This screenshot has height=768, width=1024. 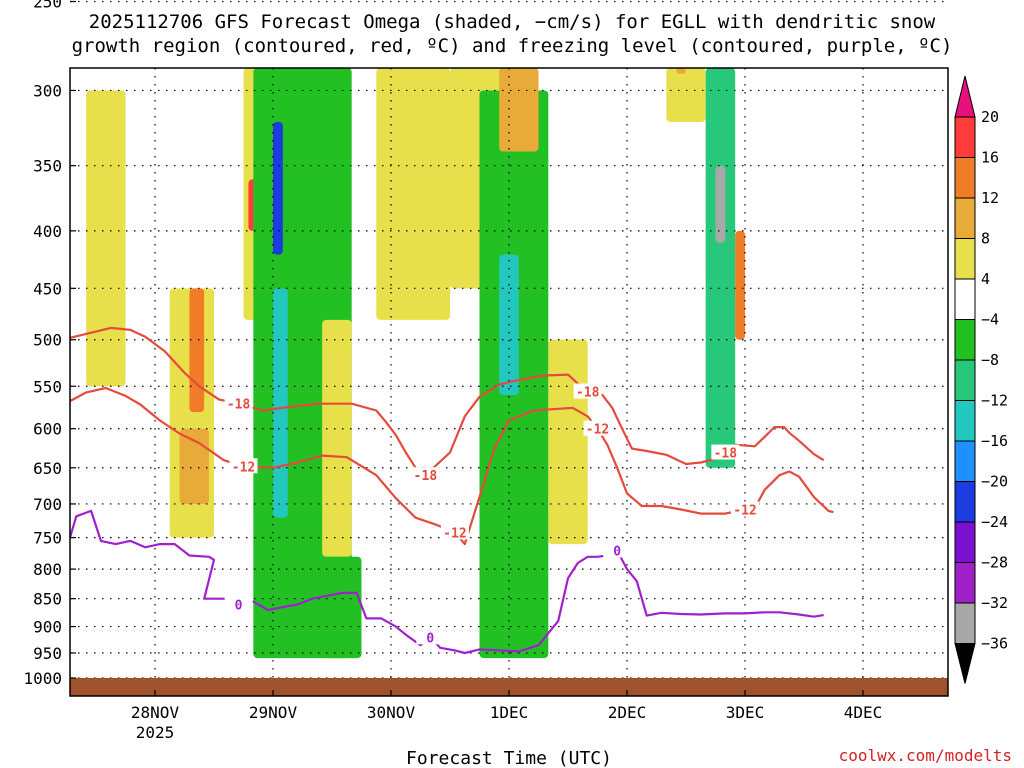 What do you see at coordinates (994, 603) in the screenshot?
I see `colorbar-label-12: −32` at bounding box center [994, 603].